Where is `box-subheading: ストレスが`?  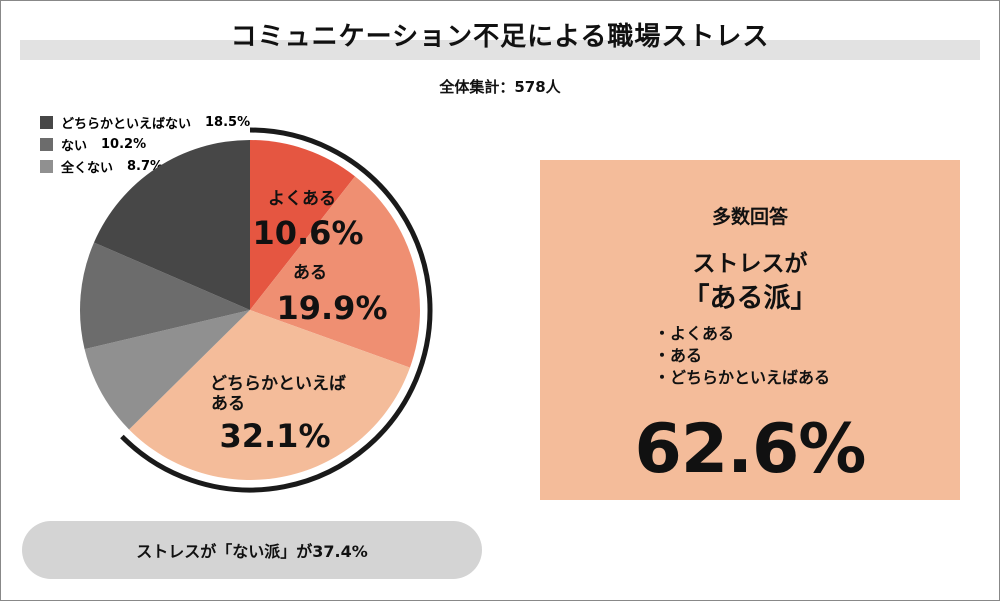
box-subheading: ストレスが is located at coordinates (750, 264).